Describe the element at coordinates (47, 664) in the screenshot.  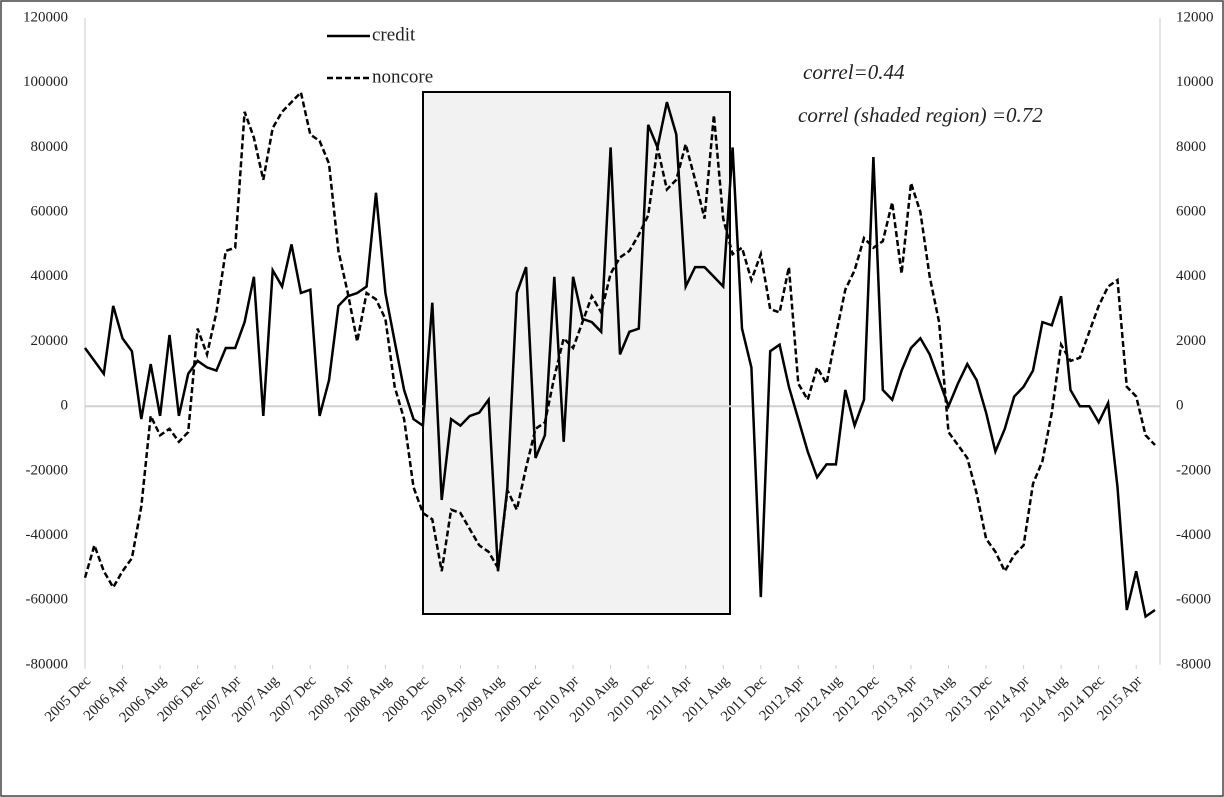
I see `y-tick-label: -80000` at that location.